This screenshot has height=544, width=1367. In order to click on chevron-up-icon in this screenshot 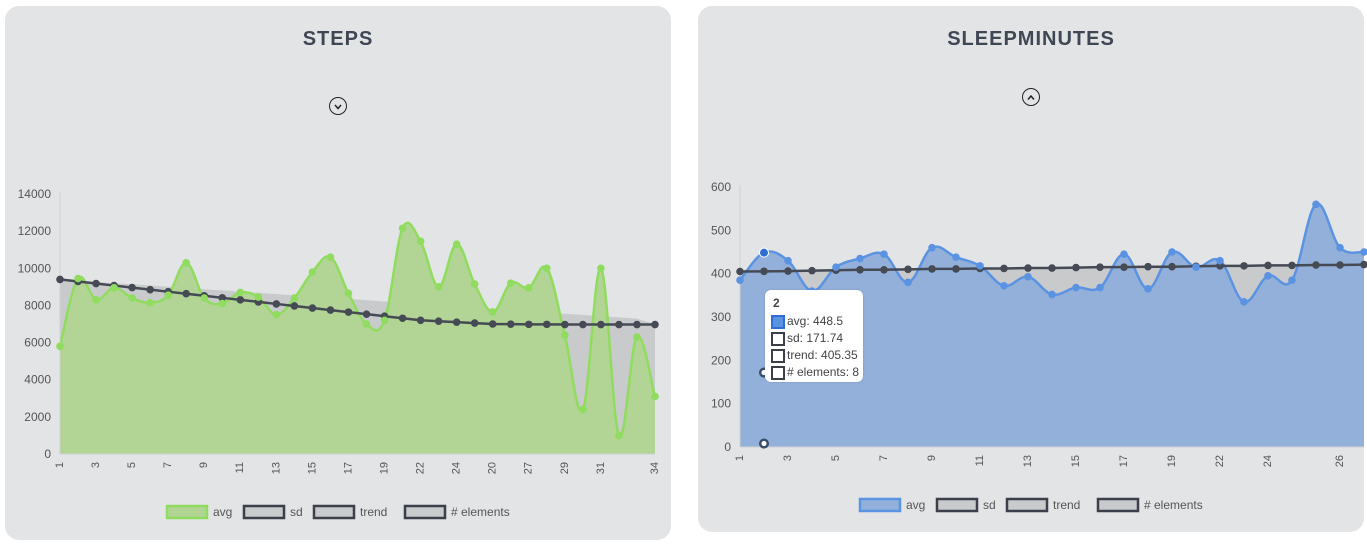, I will do `click(1031, 97)`.